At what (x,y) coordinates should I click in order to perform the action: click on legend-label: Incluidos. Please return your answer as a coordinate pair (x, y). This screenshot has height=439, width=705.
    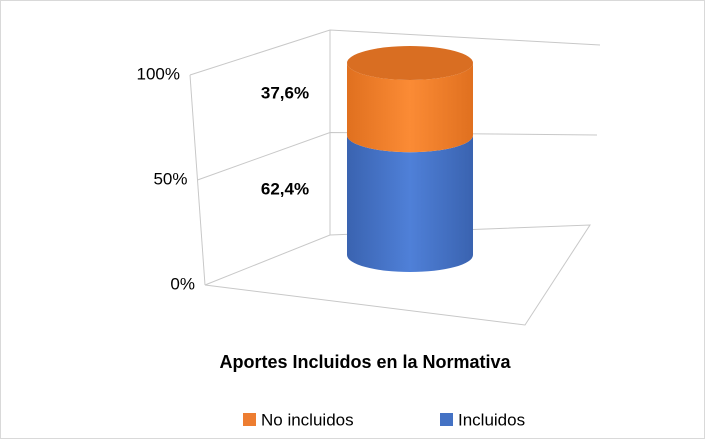
    Looking at the image, I should click on (491, 419).